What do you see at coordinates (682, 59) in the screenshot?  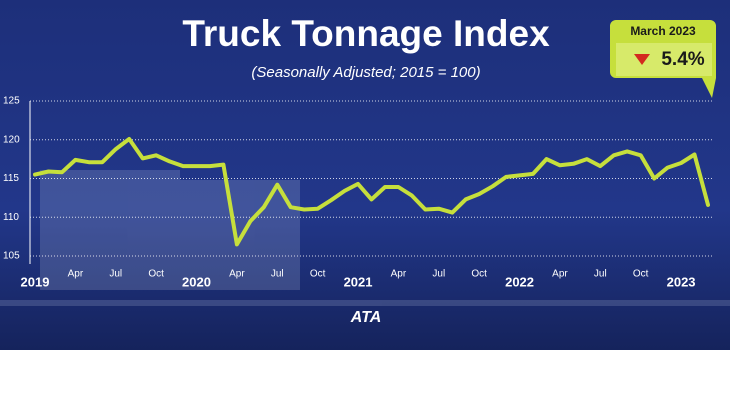 I see `badge-value: 5.4%` at bounding box center [682, 59].